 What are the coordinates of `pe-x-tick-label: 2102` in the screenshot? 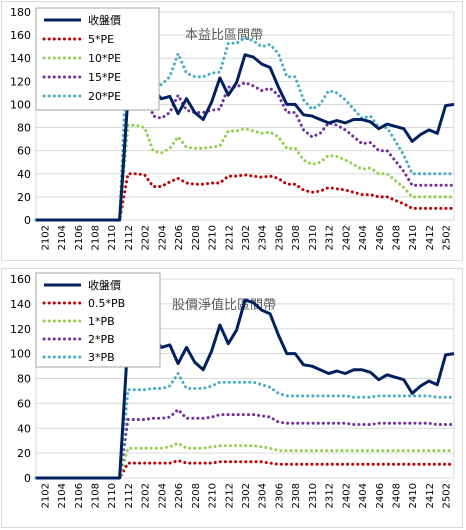 It's located at (45, 237).